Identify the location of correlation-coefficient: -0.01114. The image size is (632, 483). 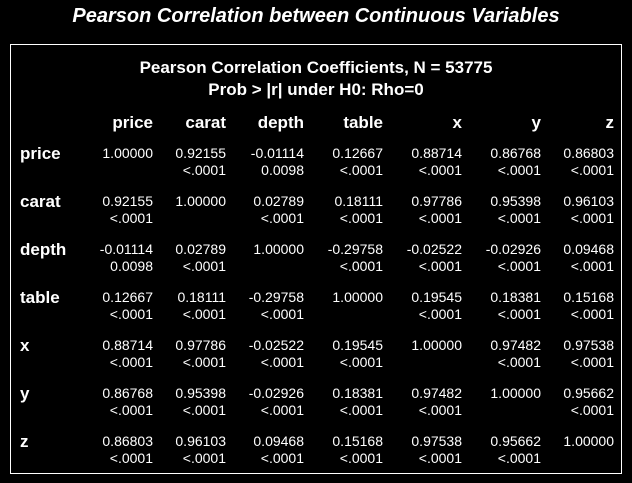
(277, 153).